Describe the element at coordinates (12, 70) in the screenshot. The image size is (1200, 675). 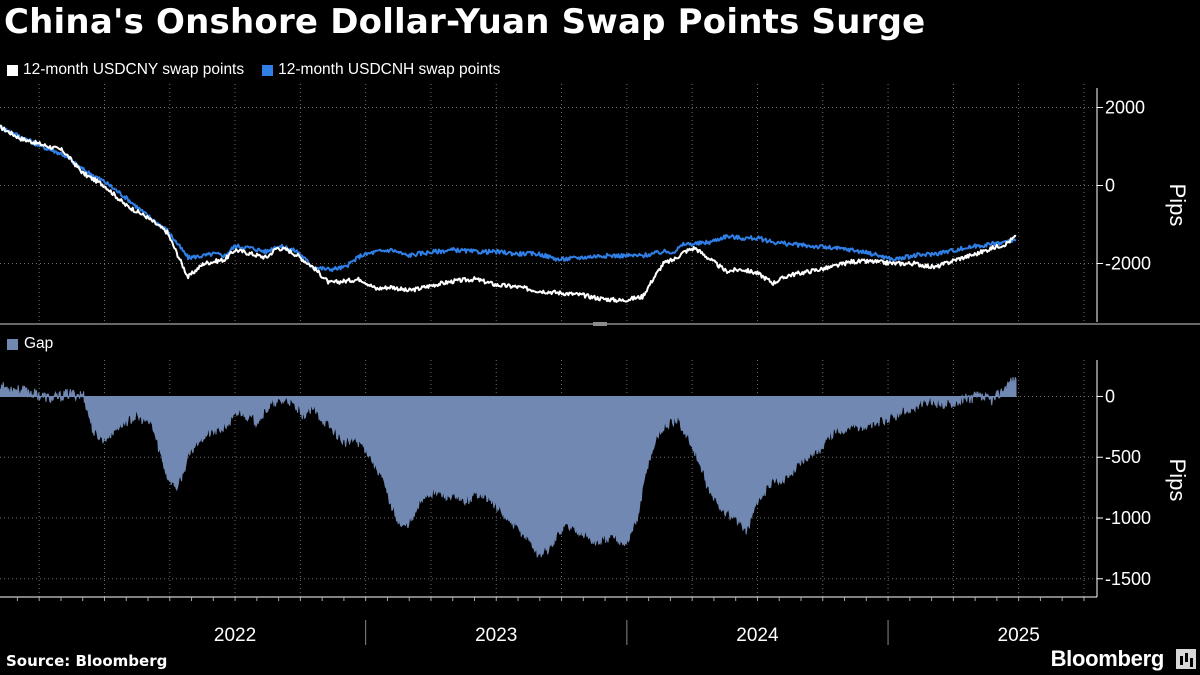
I see `legend-swatch-usdcny` at that location.